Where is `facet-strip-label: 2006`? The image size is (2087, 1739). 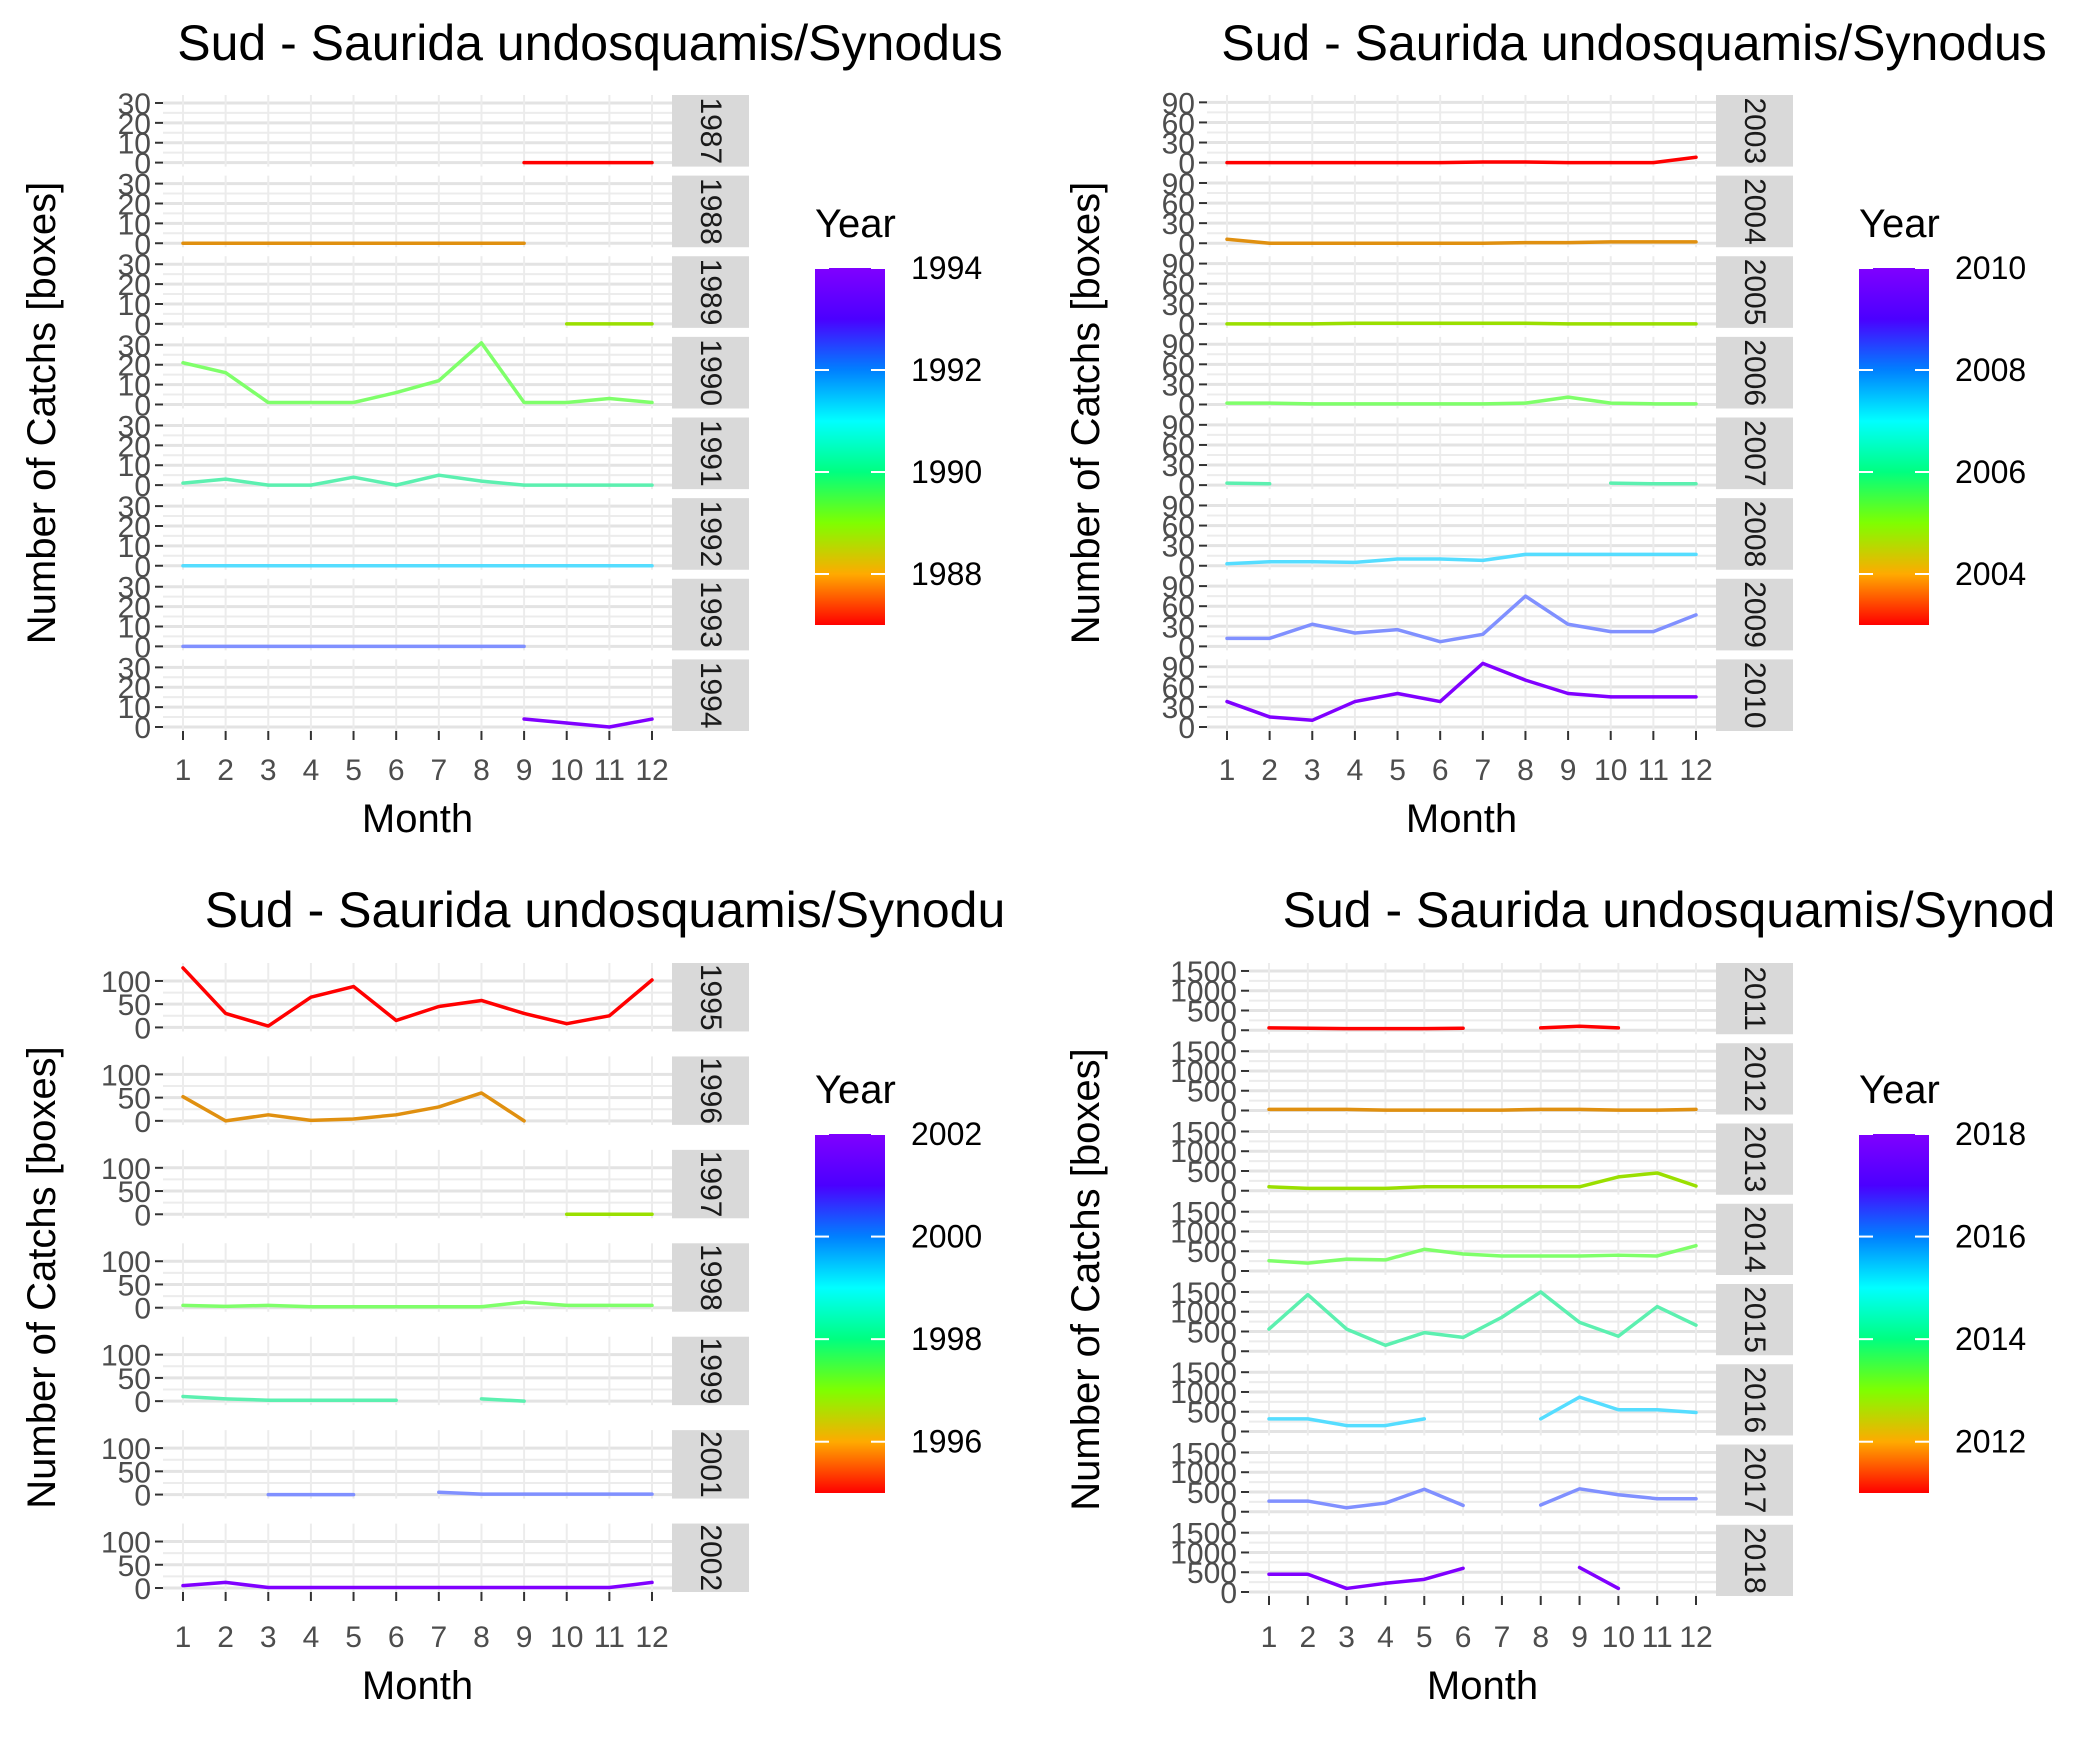
facet-strip-label: 2006 is located at coordinates (1754, 372).